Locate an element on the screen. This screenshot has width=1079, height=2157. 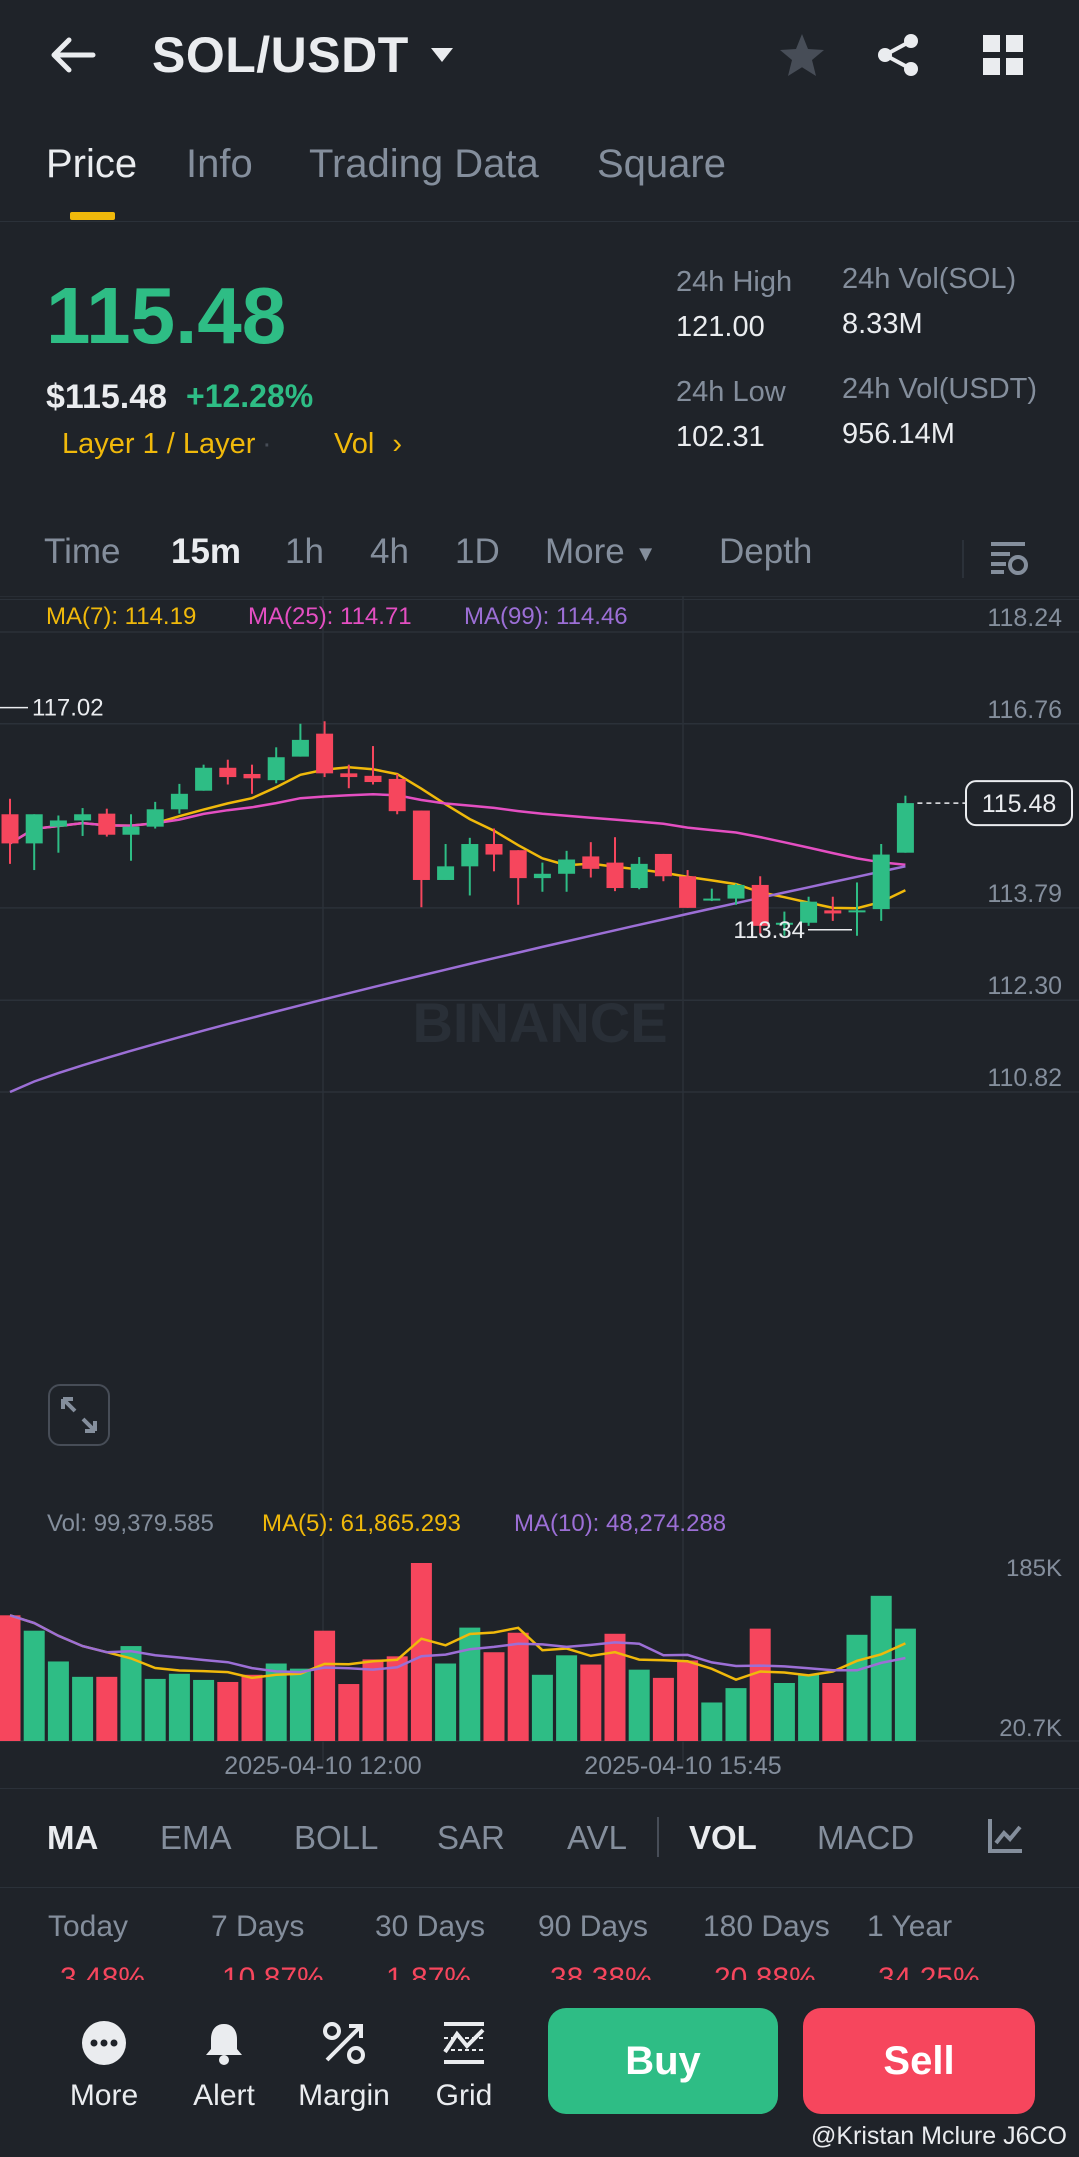
indicator-ma: MA is located at coordinates (73, 1837).